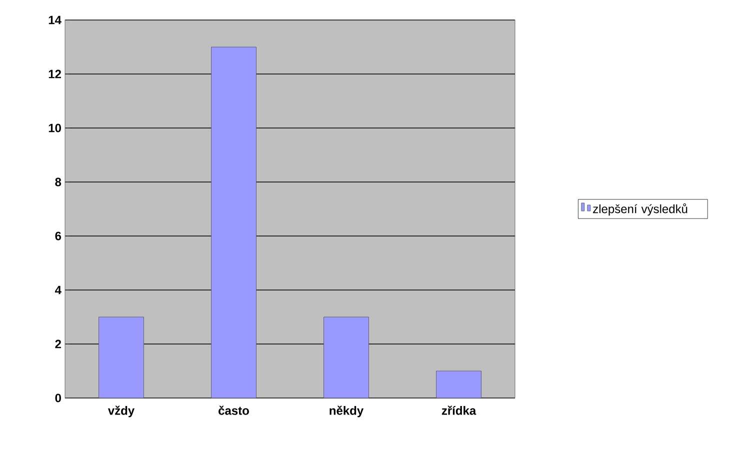 This screenshot has height=455, width=732. Describe the element at coordinates (347, 412) in the screenshot. I see `x-tick-label: někdy` at that location.